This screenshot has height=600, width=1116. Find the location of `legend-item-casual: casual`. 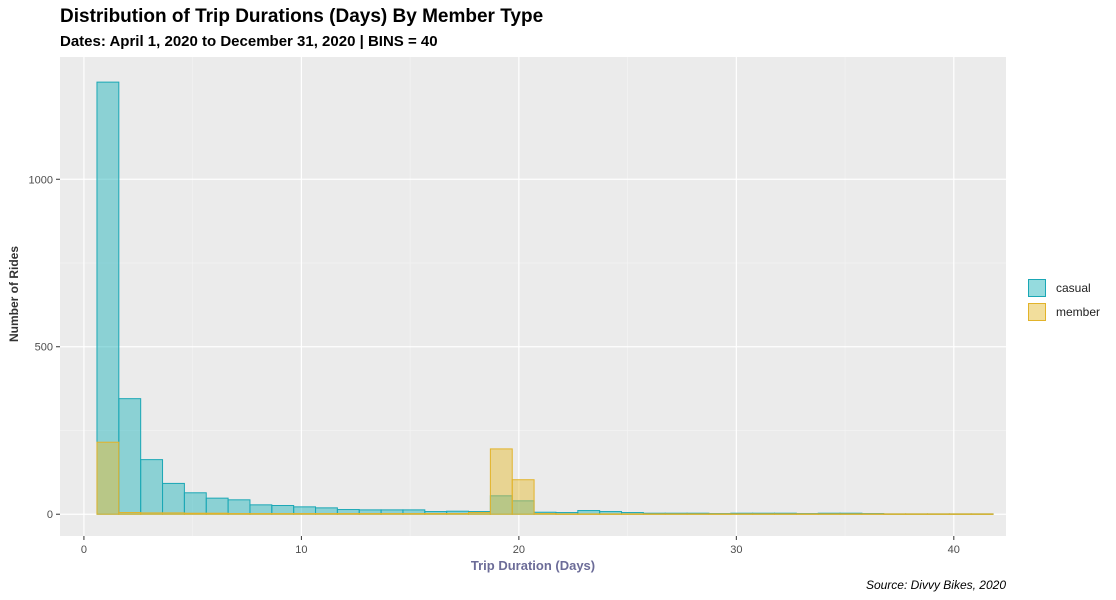

legend-item-casual: casual is located at coordinates (1064, 288).